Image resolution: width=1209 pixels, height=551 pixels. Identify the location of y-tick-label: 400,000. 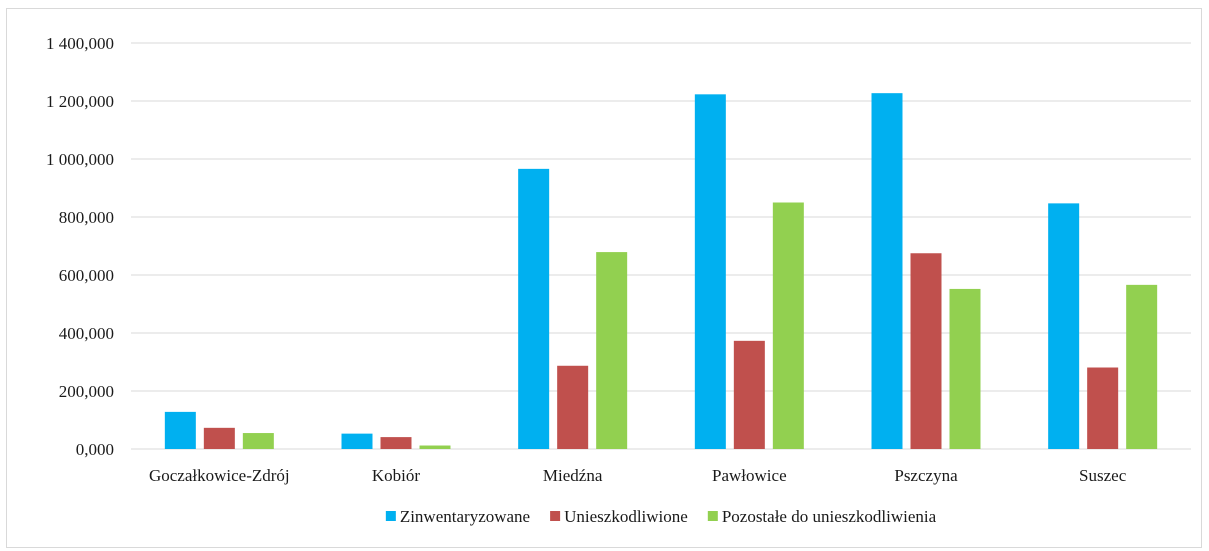
(86, 333).